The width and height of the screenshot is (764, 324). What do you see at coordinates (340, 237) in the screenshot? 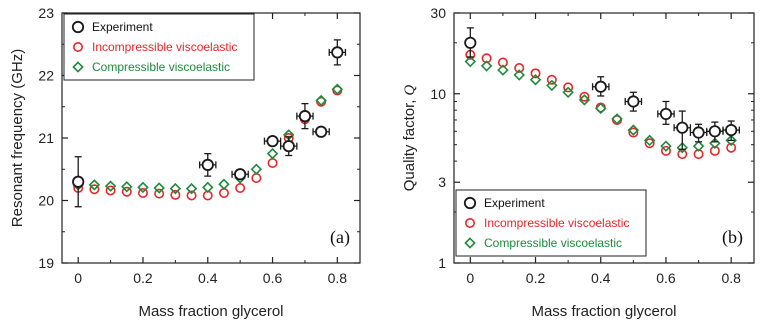
I see `panel-label: (a)` at bounding box center [340, 237].